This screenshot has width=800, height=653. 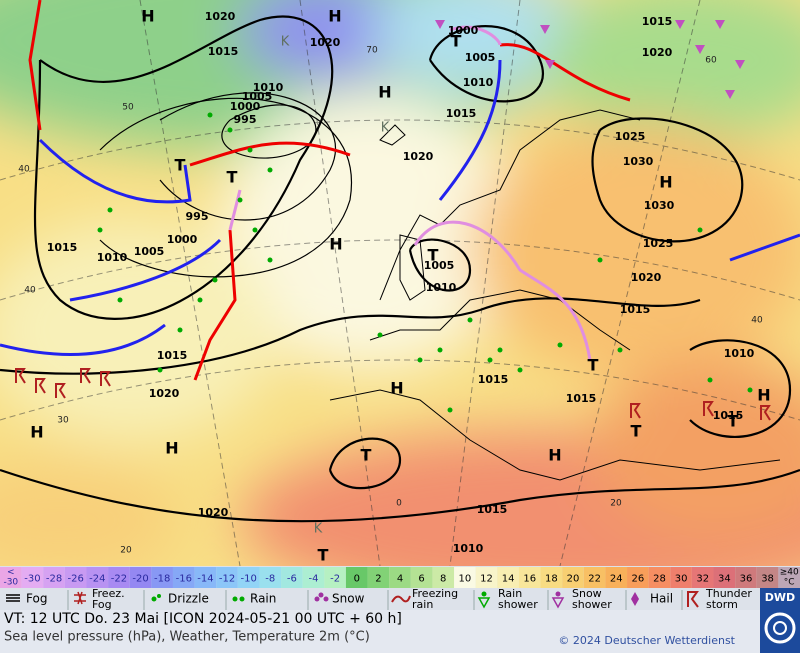 I want to click on isobar-label: 1030, so click(x=638, y=161).